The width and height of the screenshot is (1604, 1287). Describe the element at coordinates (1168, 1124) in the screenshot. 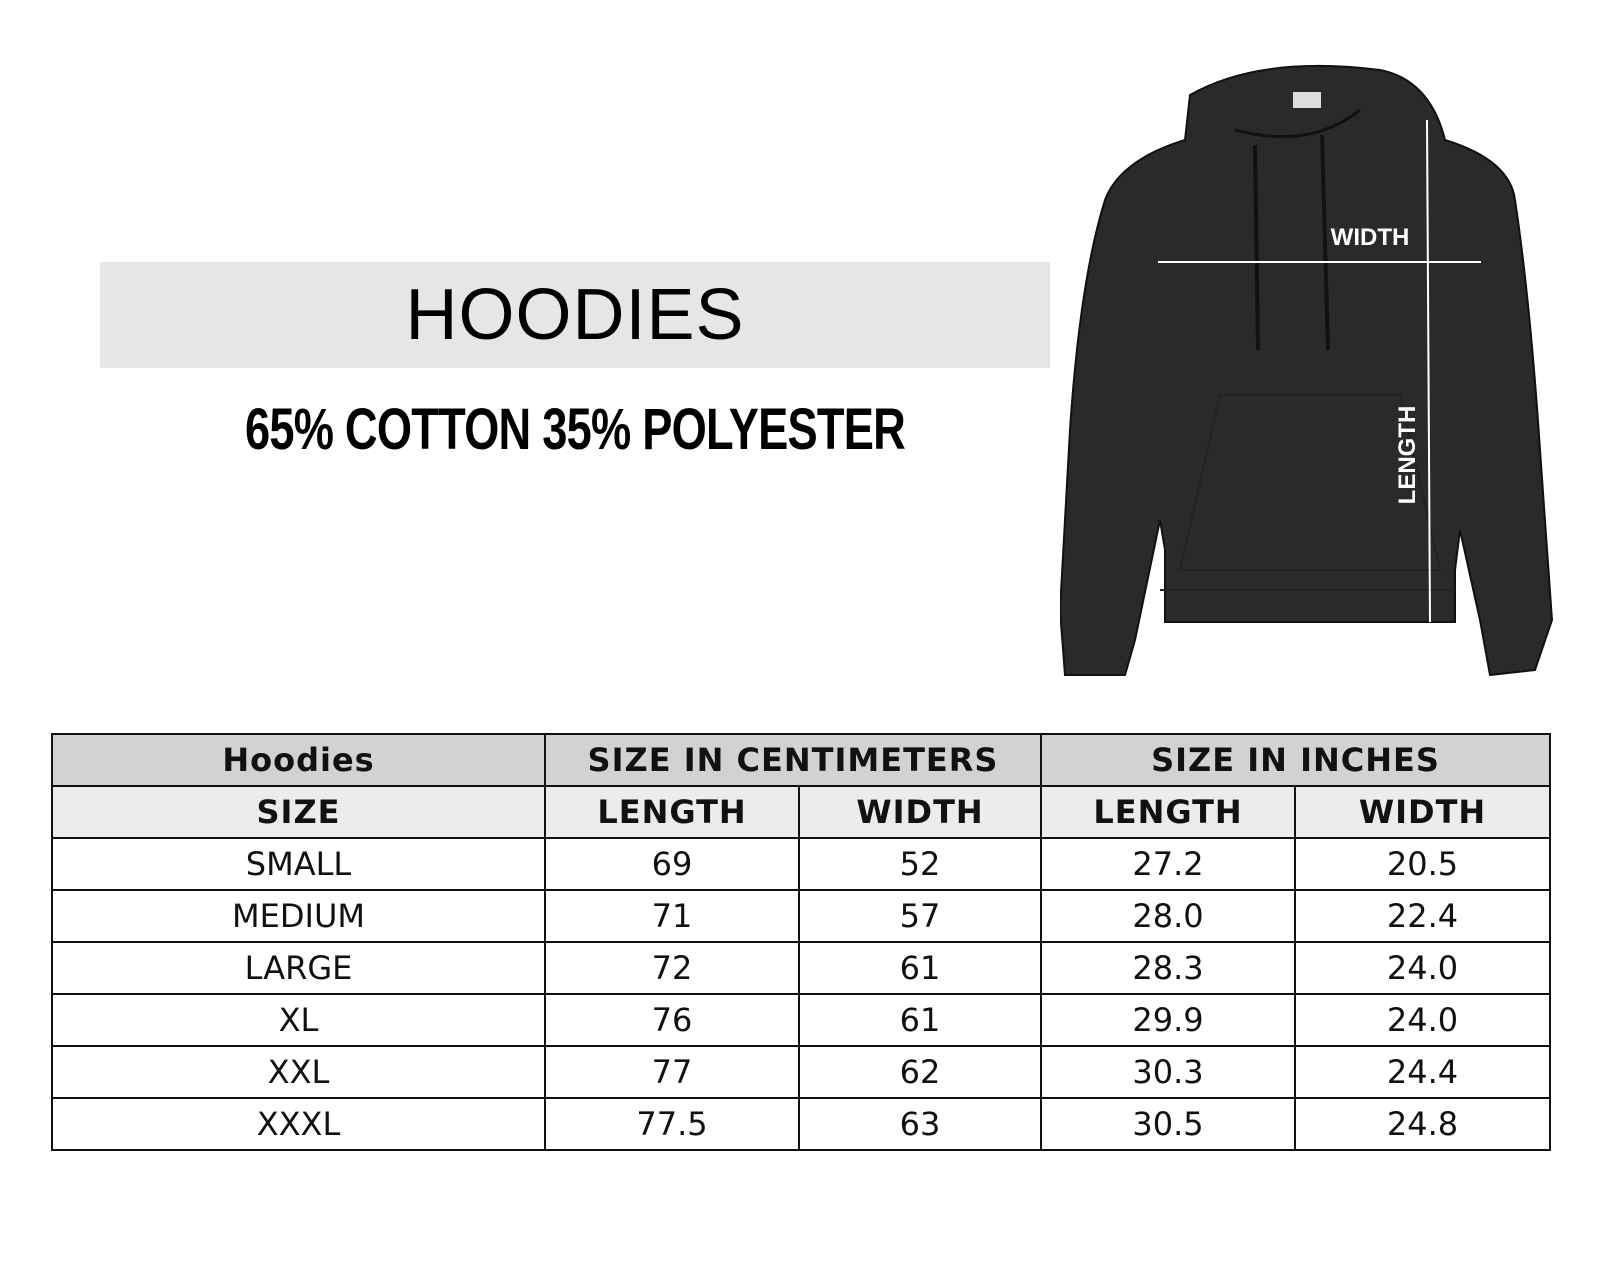

I see `cell-in-length: 30.5` at that location.